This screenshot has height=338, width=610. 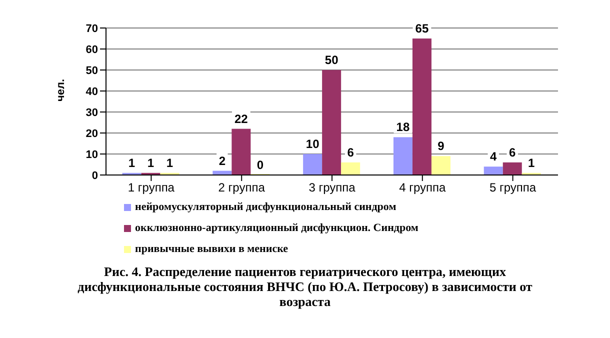 What do you see at coordinates (276, 228) in the screenshot?
I see `legend-label: окклюзнонно-артикуляционный дисфункцион. Синдром` at bounding box center [276, 228].